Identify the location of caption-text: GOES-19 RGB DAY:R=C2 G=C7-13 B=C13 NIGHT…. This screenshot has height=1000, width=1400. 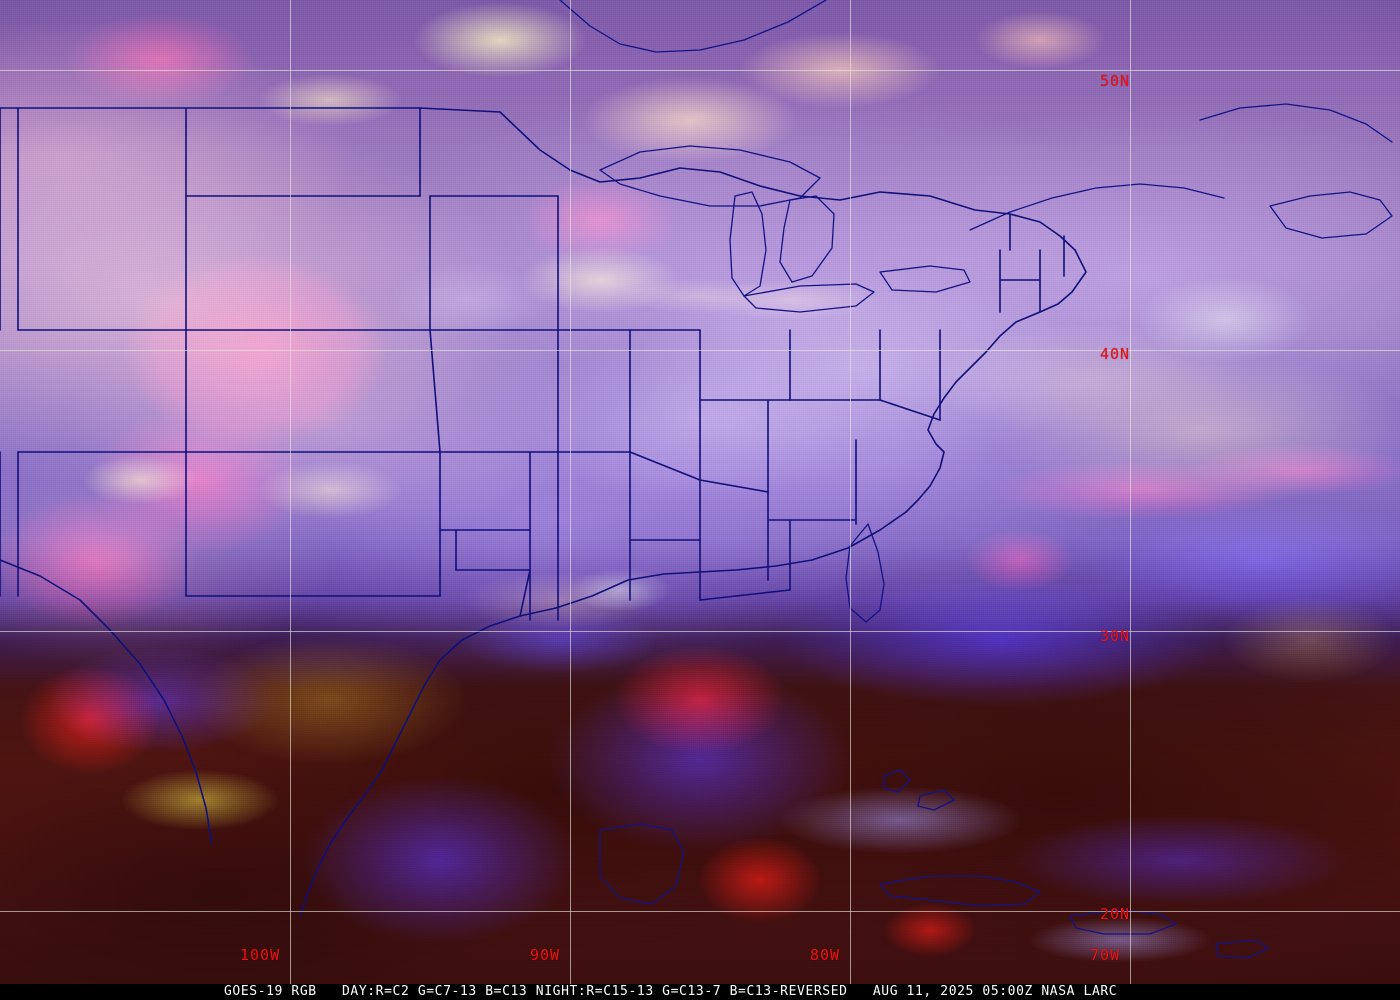
(671, 991).